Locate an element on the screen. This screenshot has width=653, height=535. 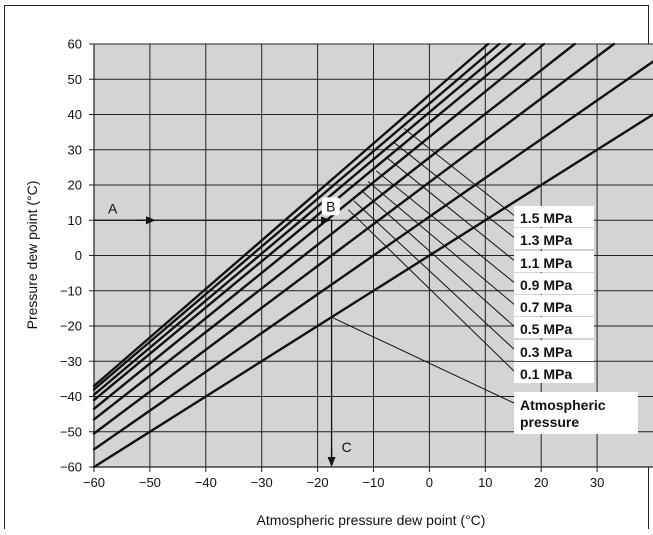
y-tick-label: −60 is located at coordinates (71, 467).